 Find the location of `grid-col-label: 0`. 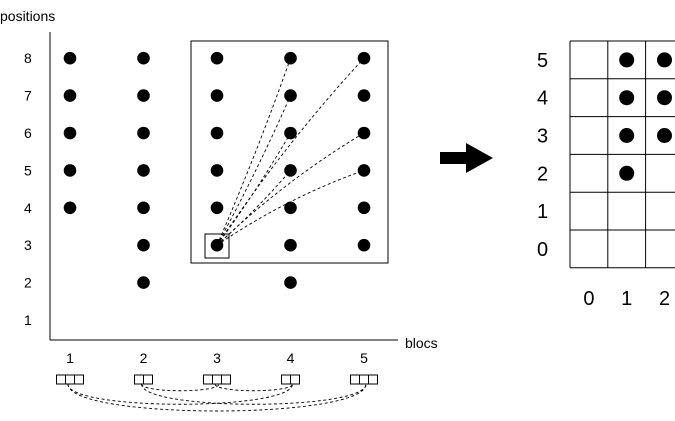

grid-col-label: 0 is located at coordinates (588, 299).